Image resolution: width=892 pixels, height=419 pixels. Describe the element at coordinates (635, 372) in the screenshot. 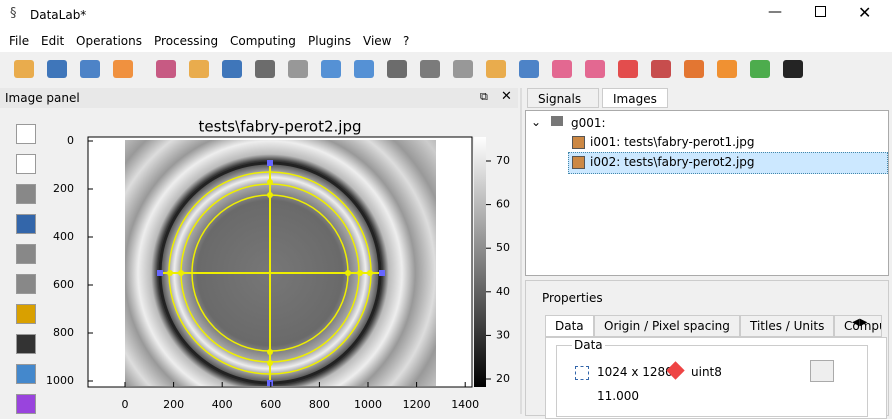

I see `size-label: 1024 x 1280` at that location.